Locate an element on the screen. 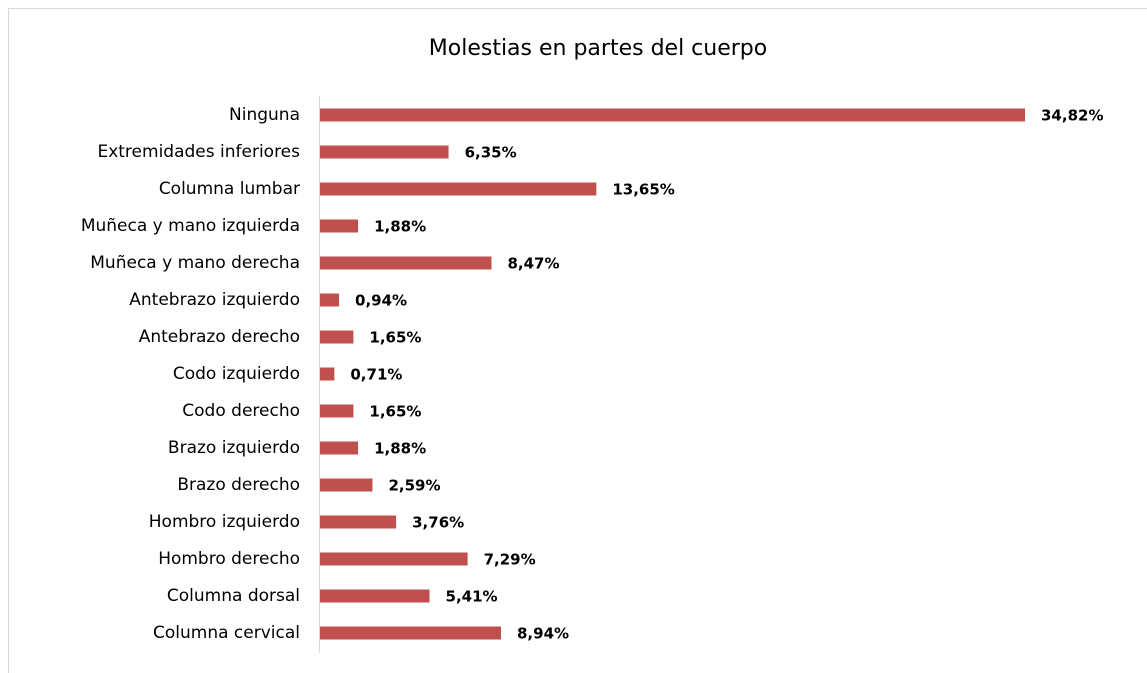  value-label: 13,65% is located at coordinates (643, 190).